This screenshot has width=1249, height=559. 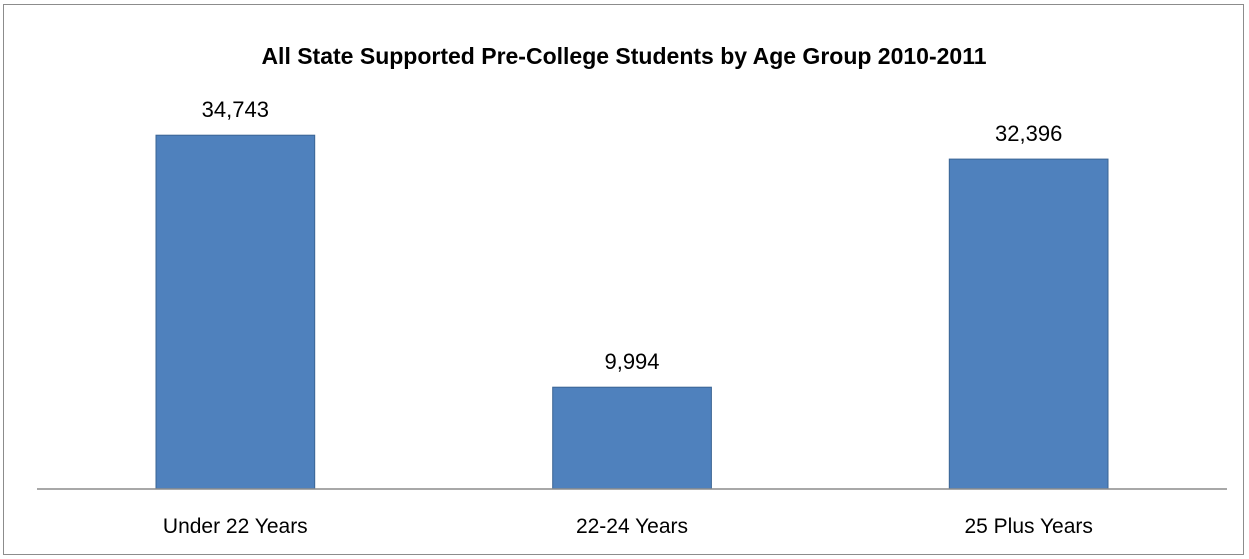 I want to click on x-tick-label-2: 25 Plus Years, so click(x=1028, y=526).